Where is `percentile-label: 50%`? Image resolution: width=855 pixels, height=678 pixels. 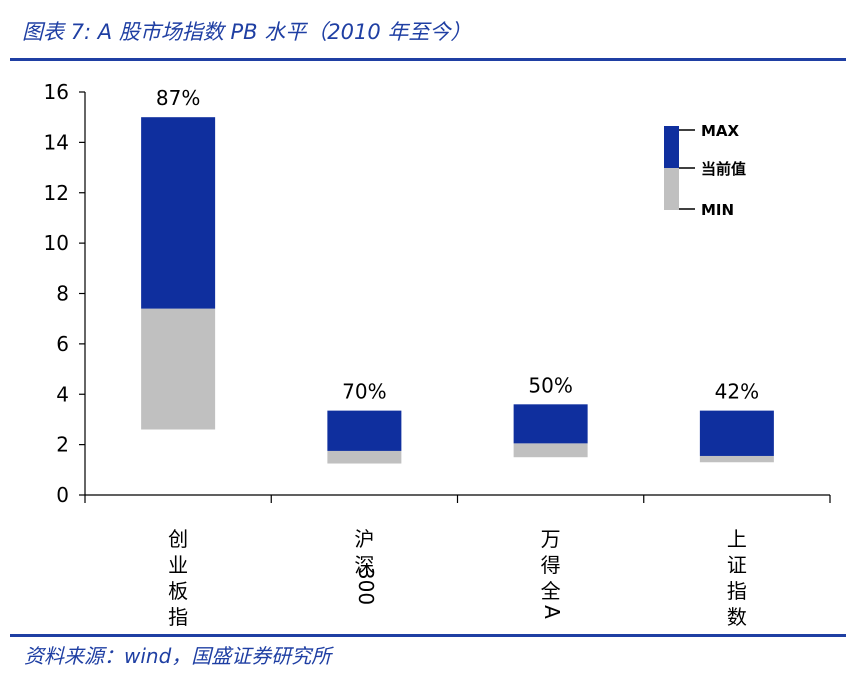 percentile-label: 50% is located at coordinates (550, 385).